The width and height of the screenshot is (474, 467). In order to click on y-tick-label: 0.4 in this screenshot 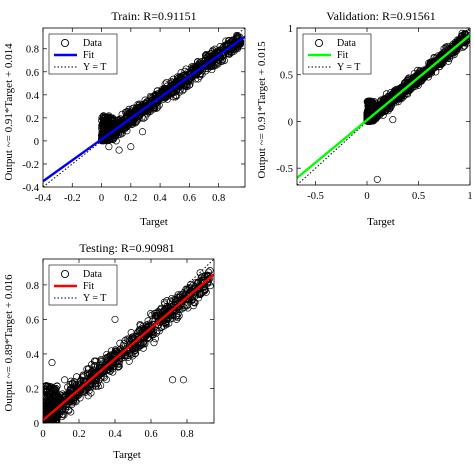, I will do `click(33, 96)`.